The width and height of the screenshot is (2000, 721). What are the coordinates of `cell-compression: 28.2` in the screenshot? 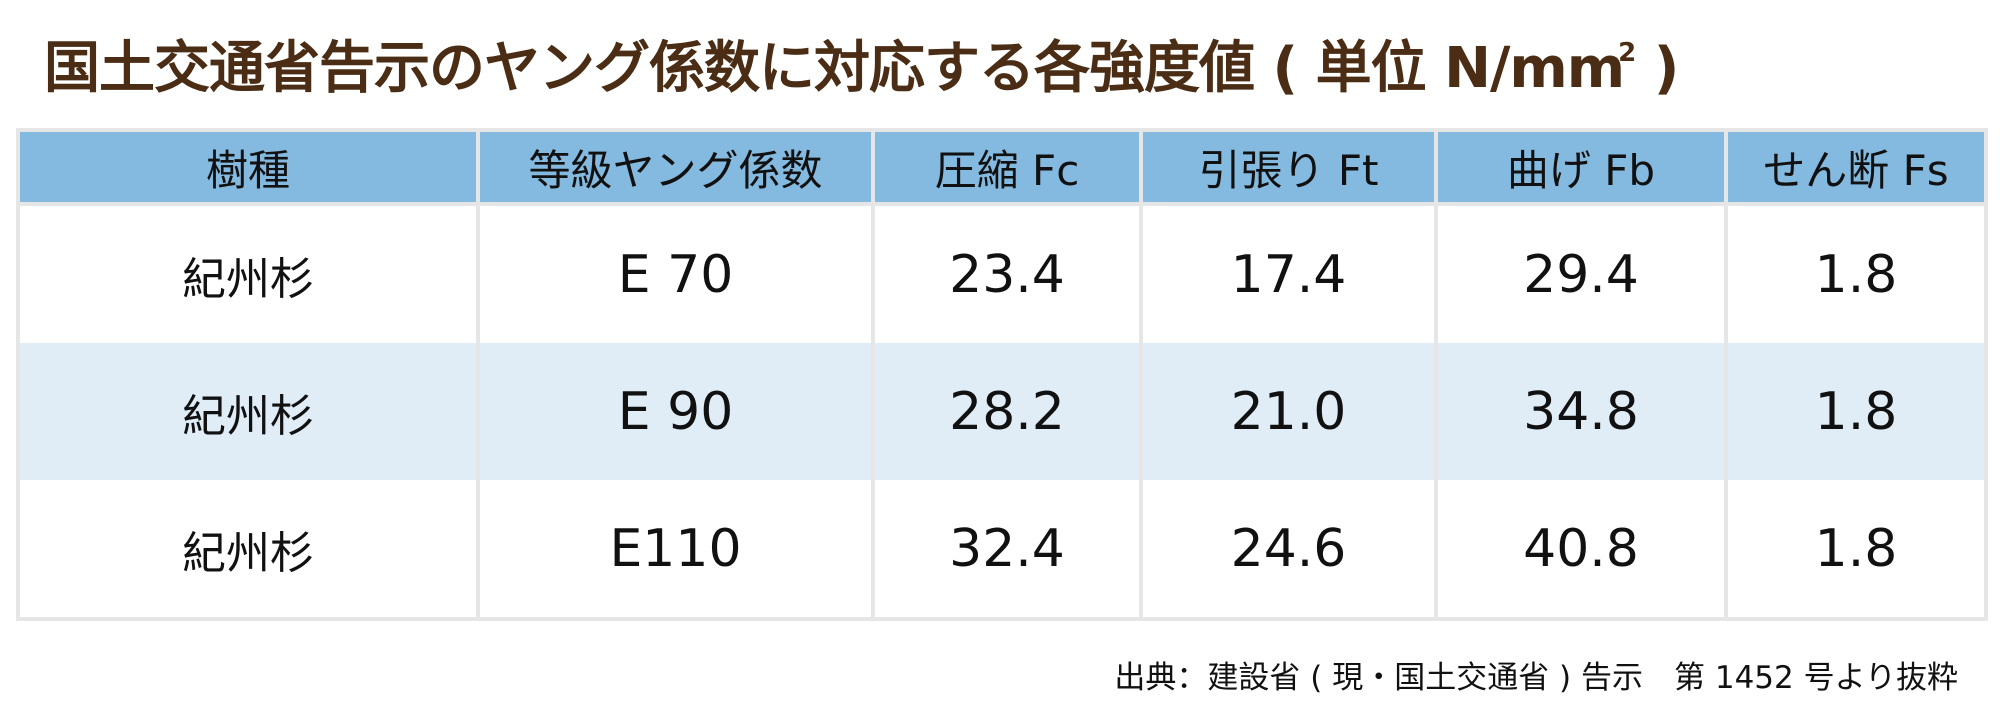 It's located at (1007, 411).